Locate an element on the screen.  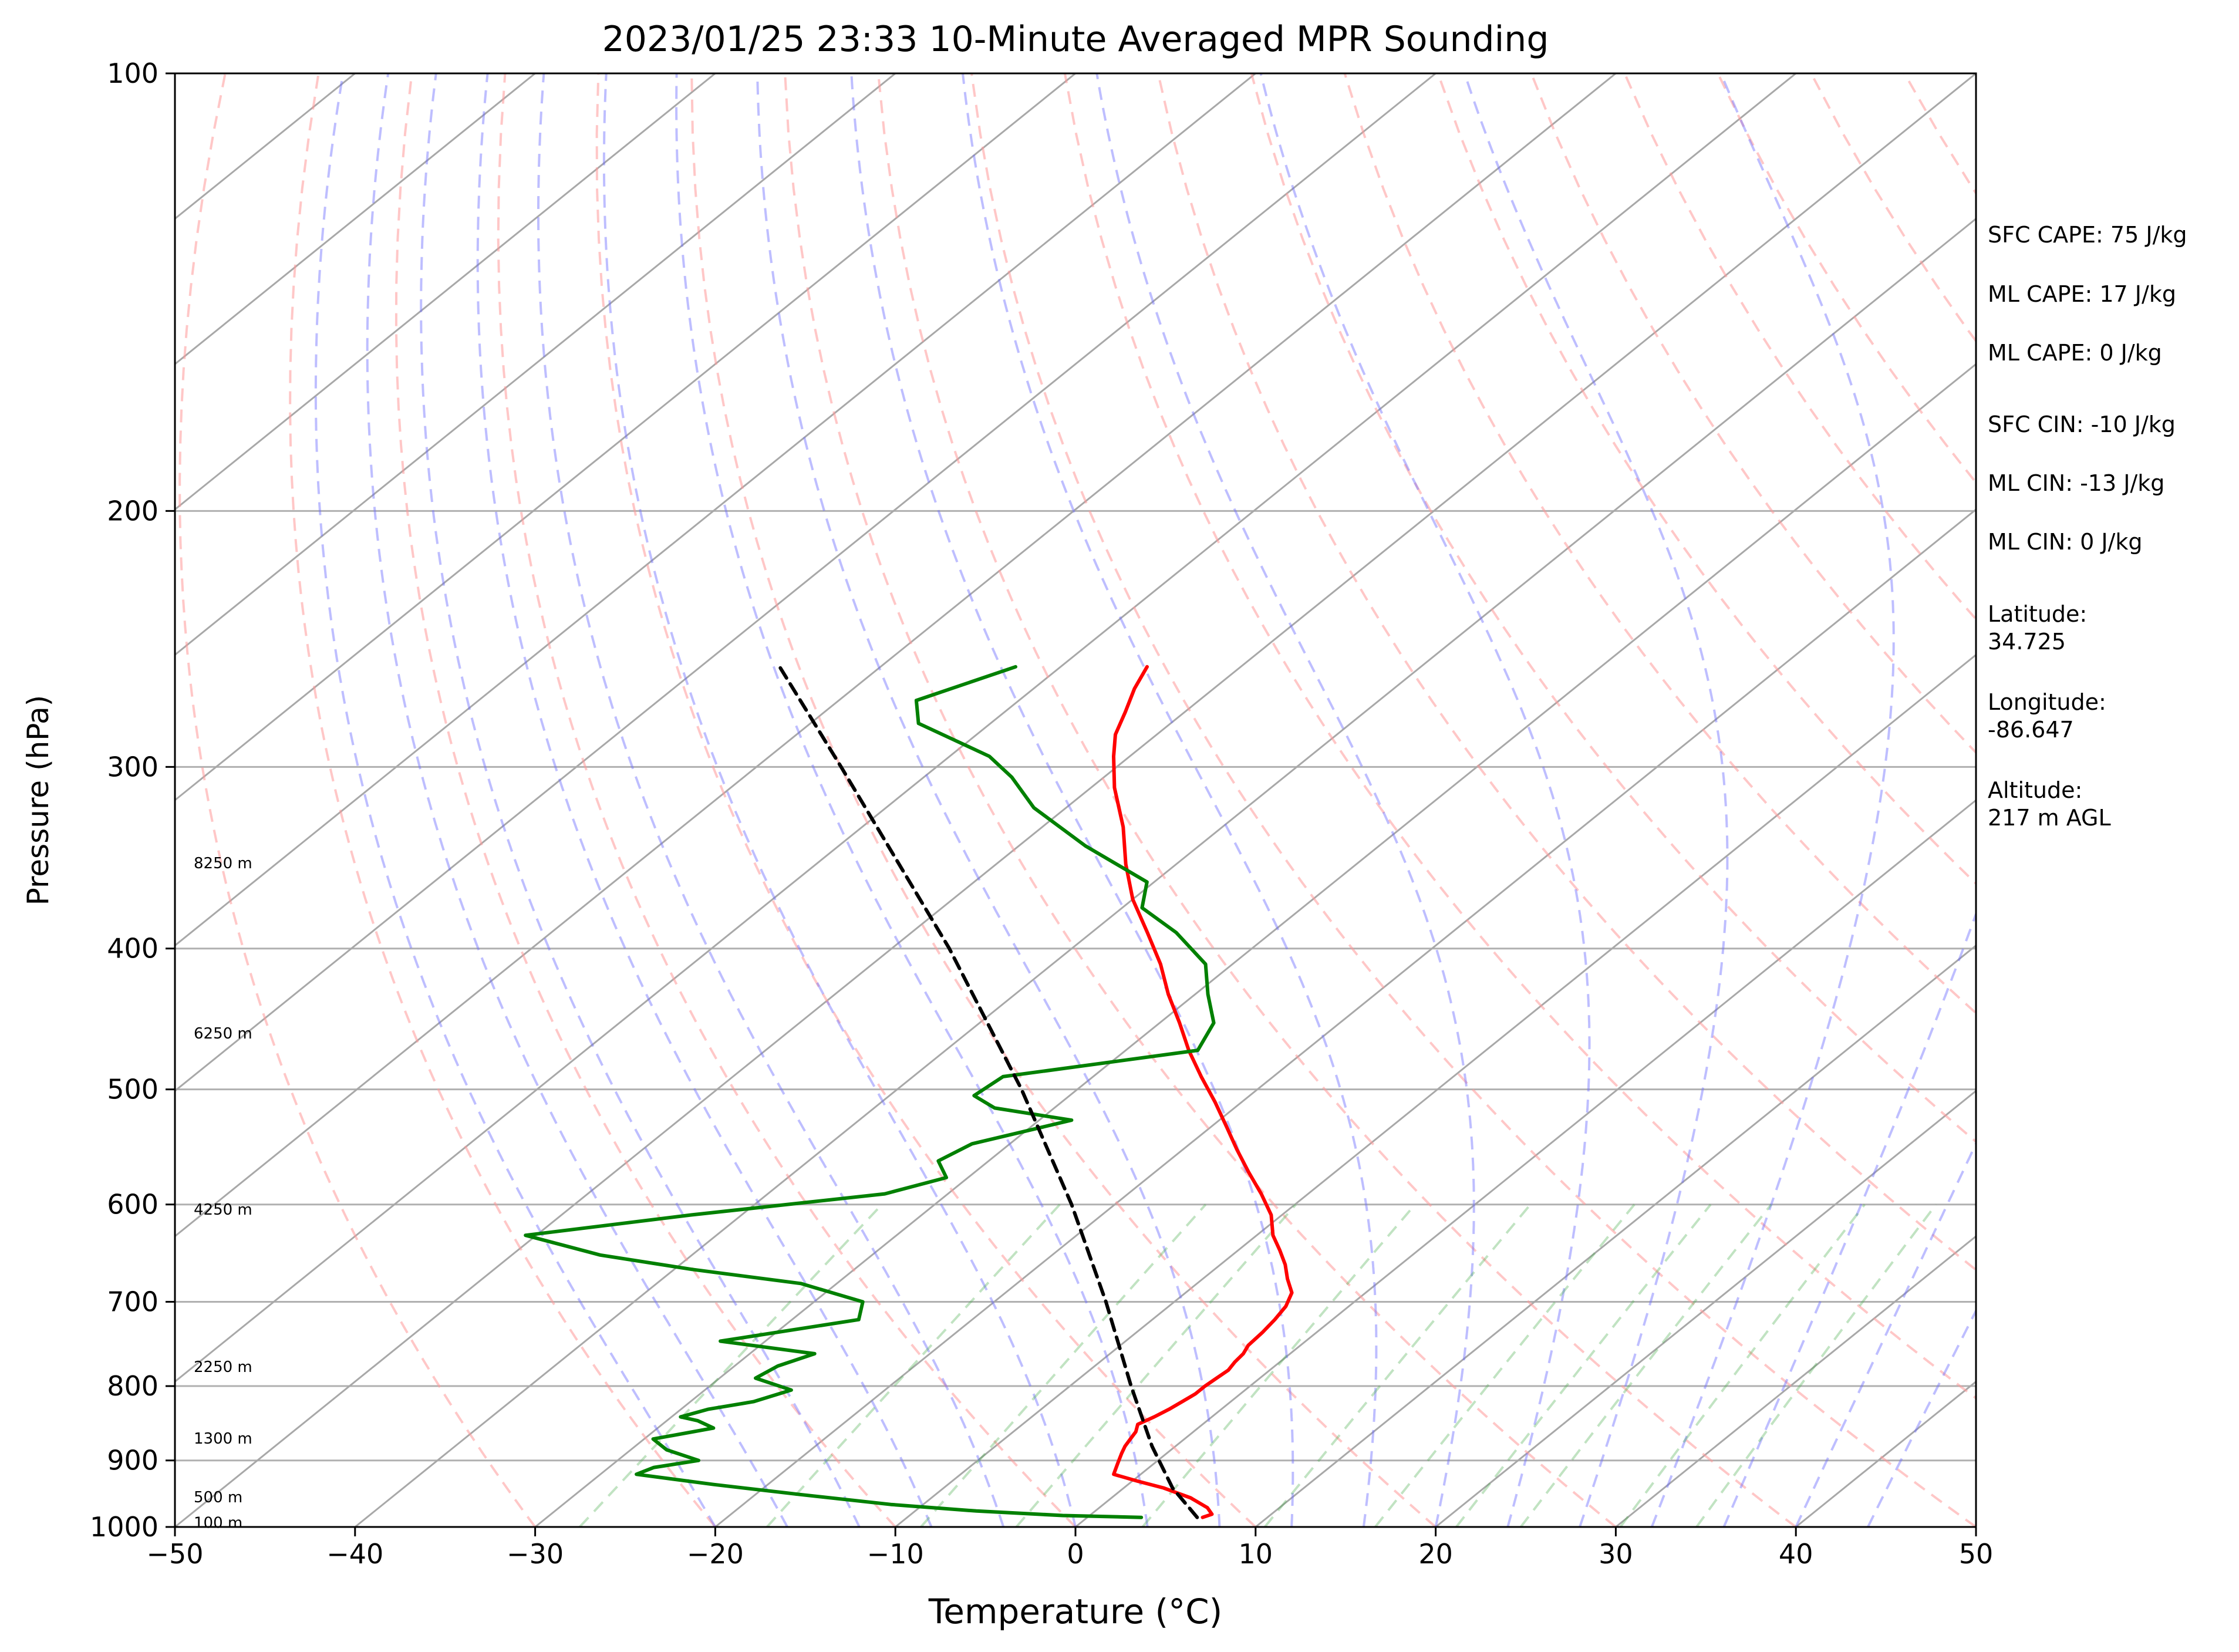
sfc-cin-text: SFC CIN: -10 J/kg is located at coordinates (2082, 424).